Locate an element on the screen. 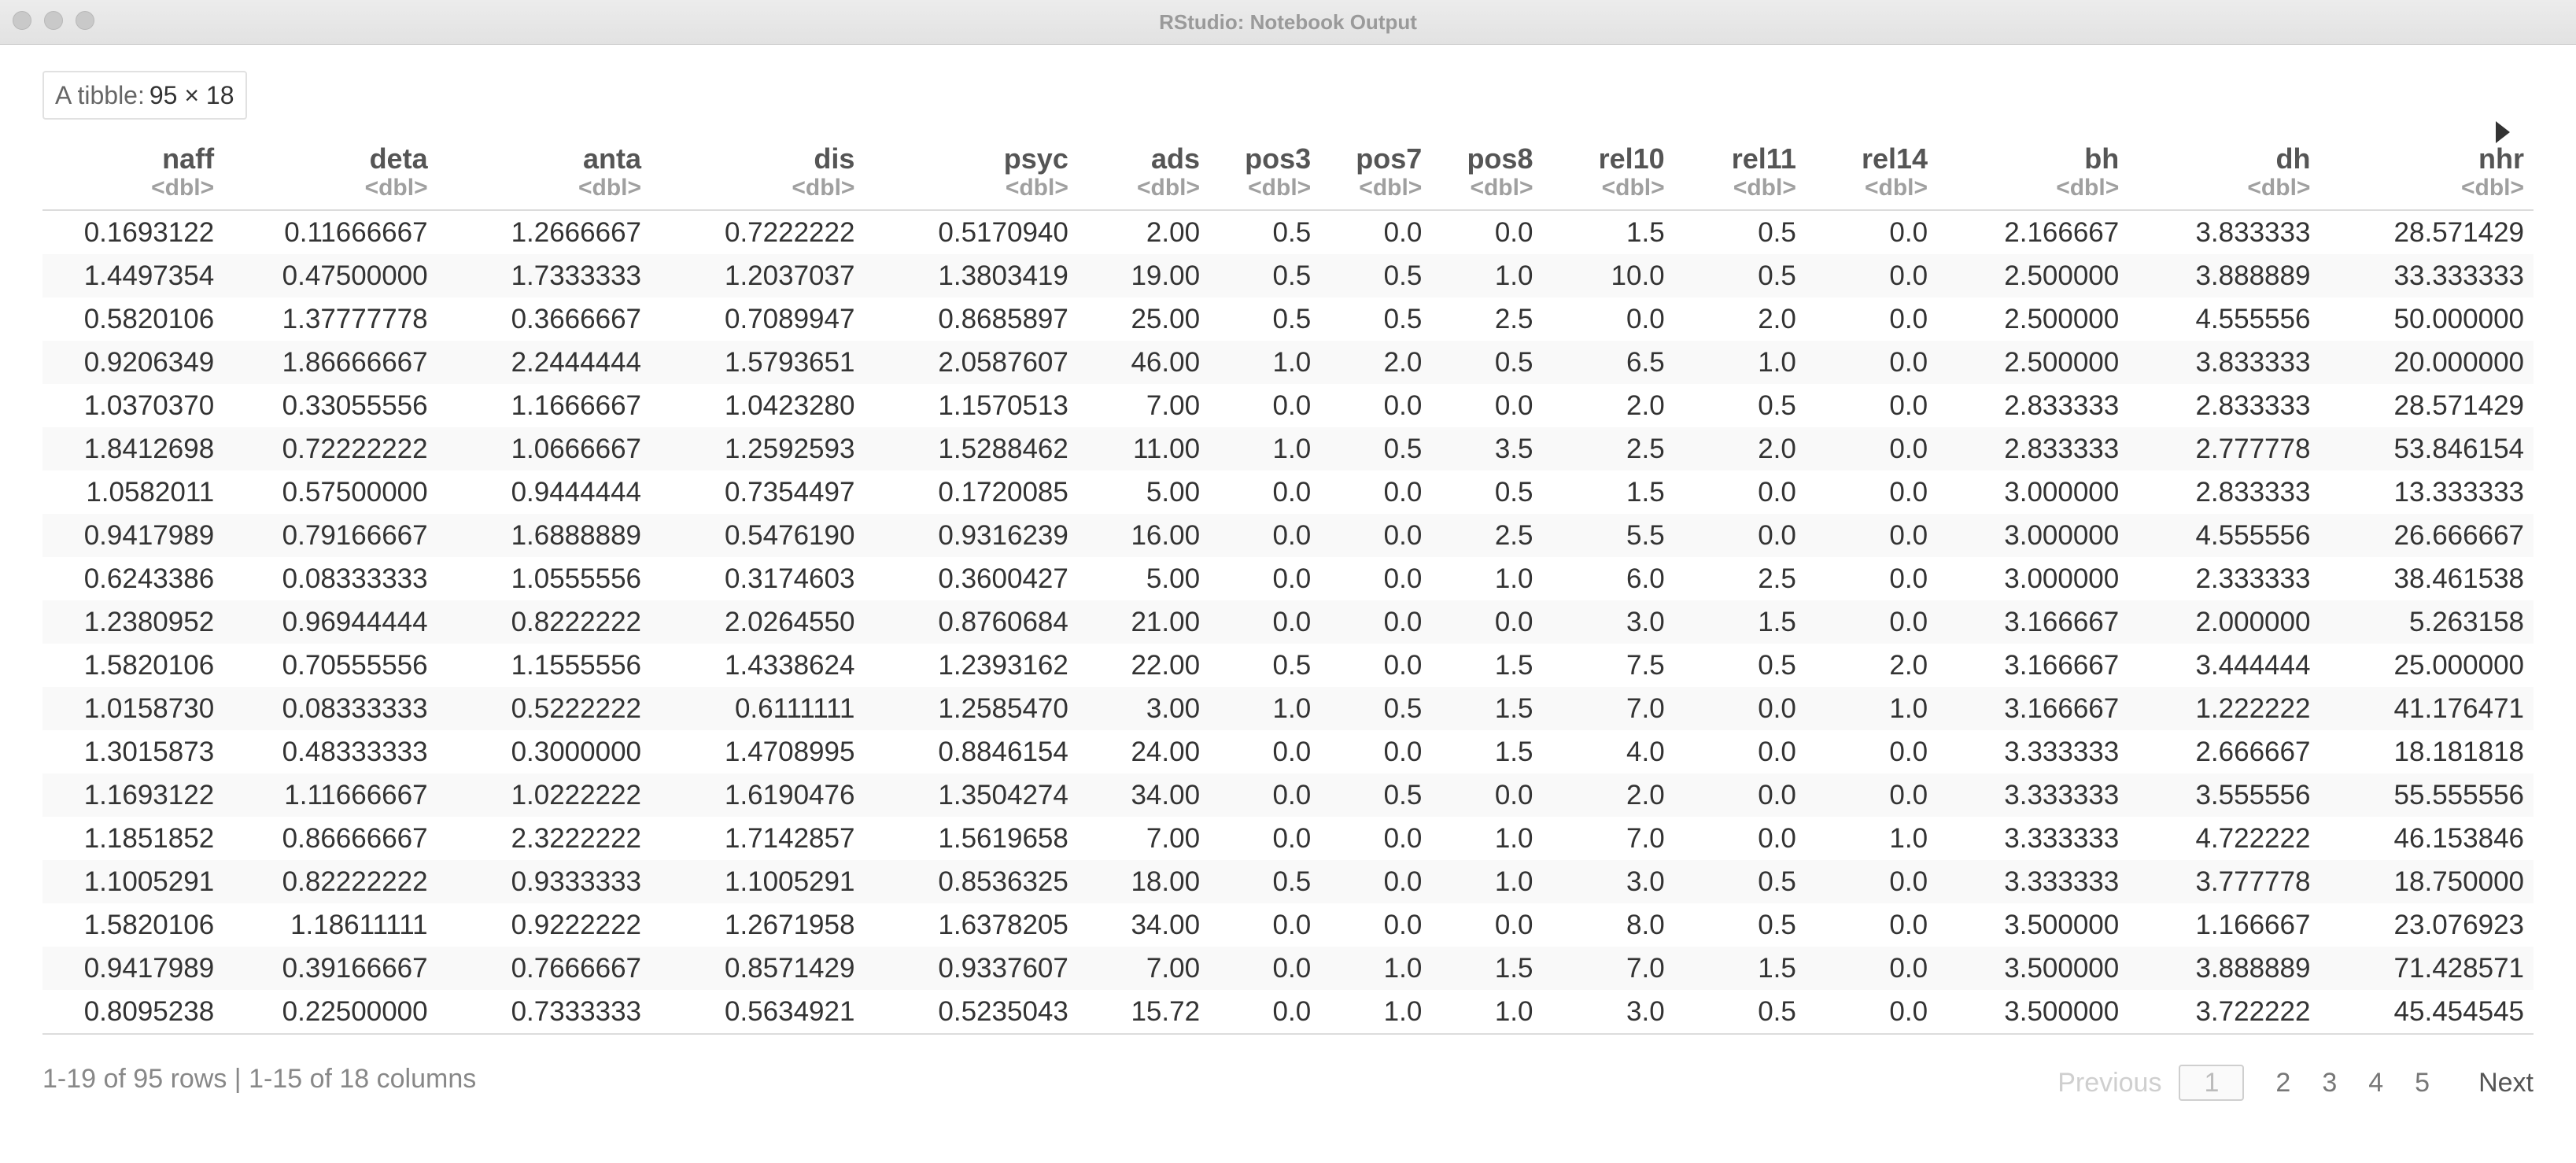  table-cell: 0.57500000 is located at coordinates (355, 492).